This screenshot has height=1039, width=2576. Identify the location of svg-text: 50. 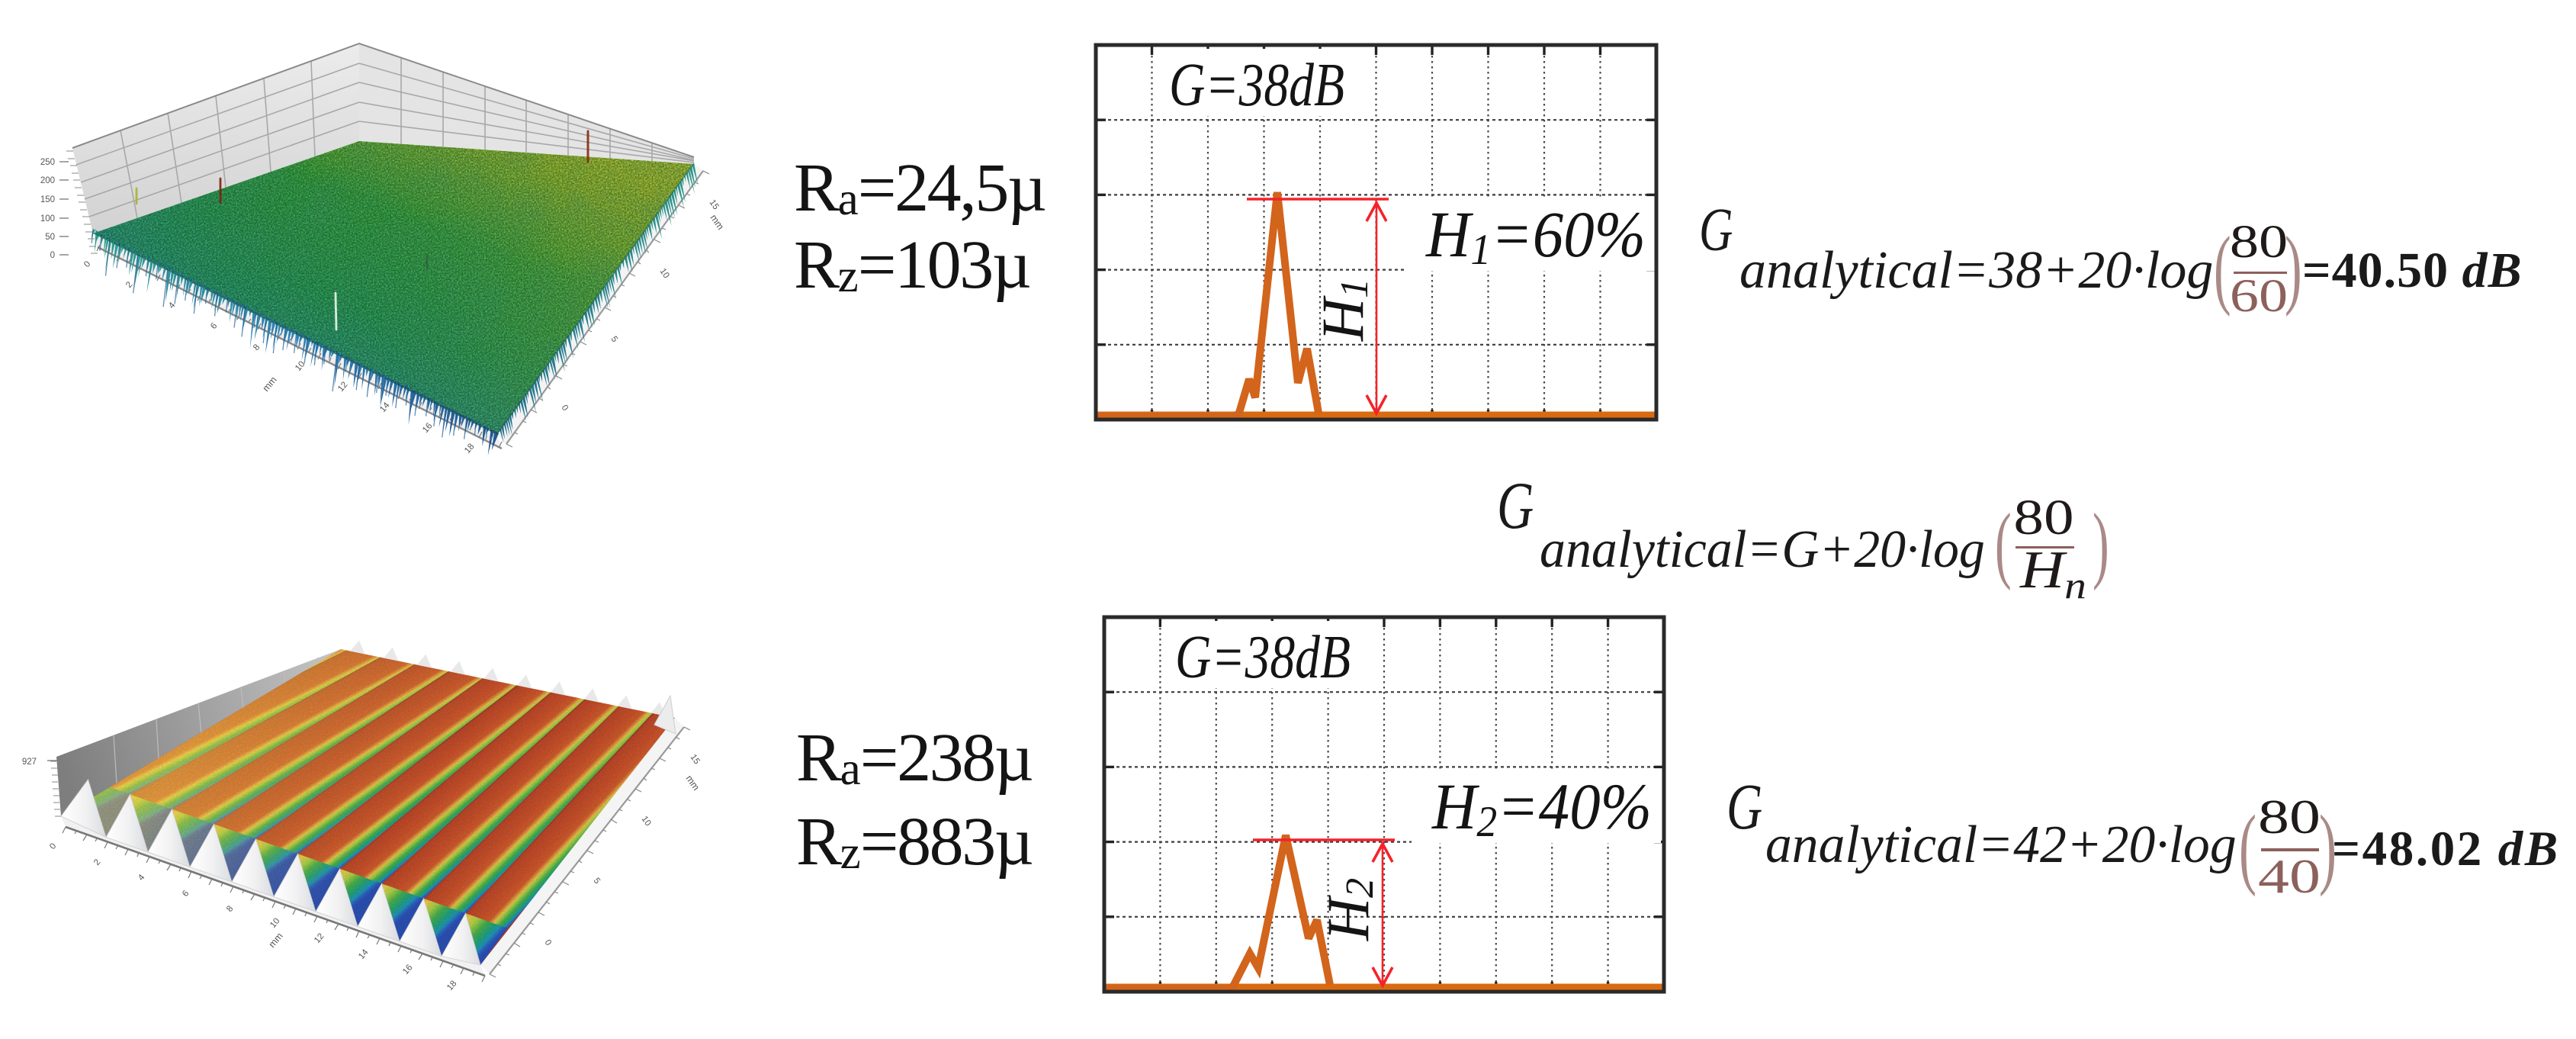
(50, 237).